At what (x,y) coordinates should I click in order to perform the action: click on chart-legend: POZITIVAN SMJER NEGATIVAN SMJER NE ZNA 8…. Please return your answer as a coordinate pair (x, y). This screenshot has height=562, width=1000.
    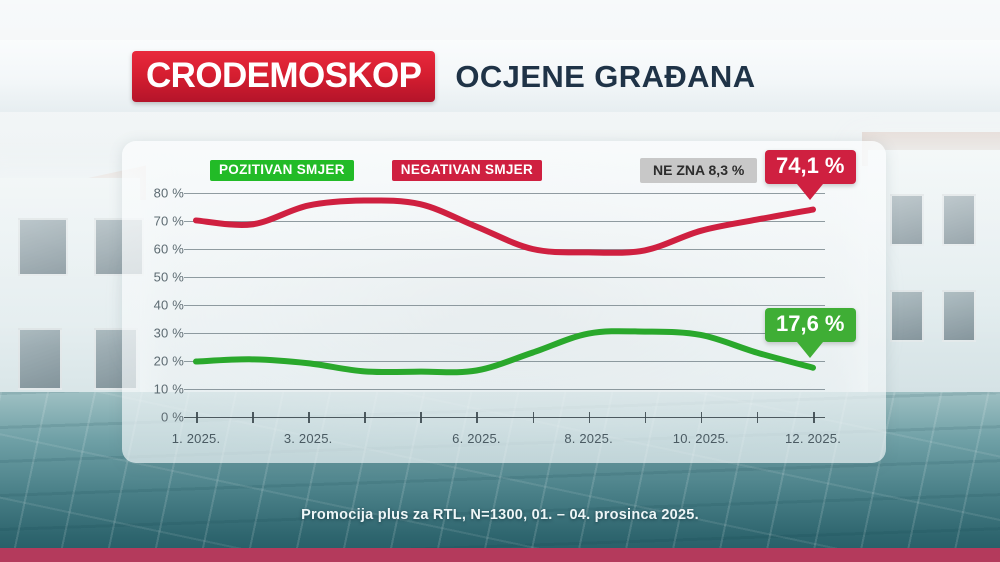
    Looking at the image, I should click on (484, 170).